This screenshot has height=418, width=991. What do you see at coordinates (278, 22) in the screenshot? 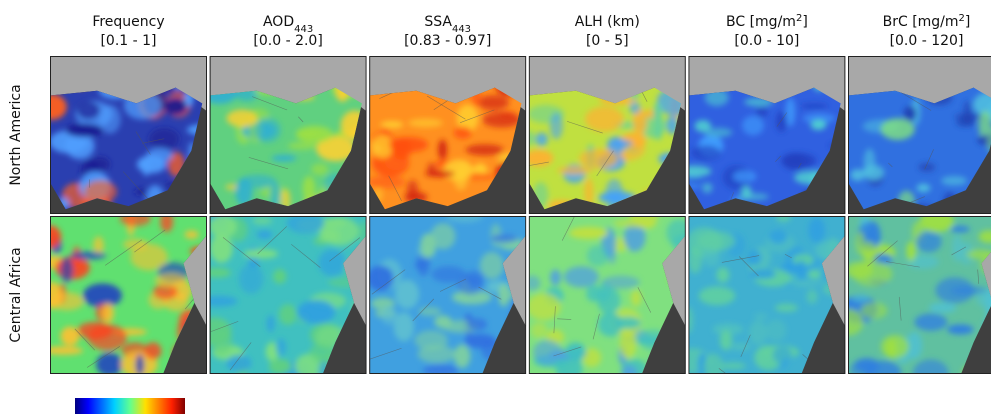
I see `title-part: AOD` at bounding box center [278, 22].